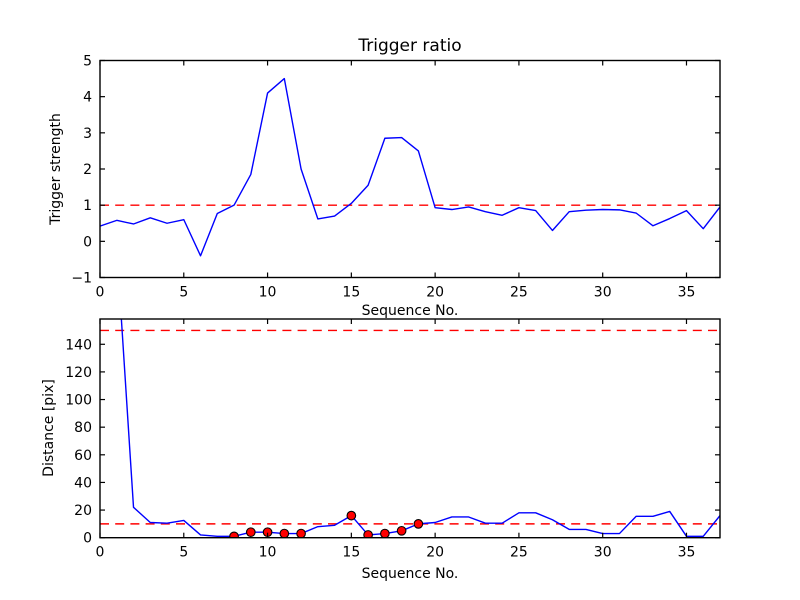 The image size is (800, 600). I want to click on y-tick-label: 60, so click(83, 456).